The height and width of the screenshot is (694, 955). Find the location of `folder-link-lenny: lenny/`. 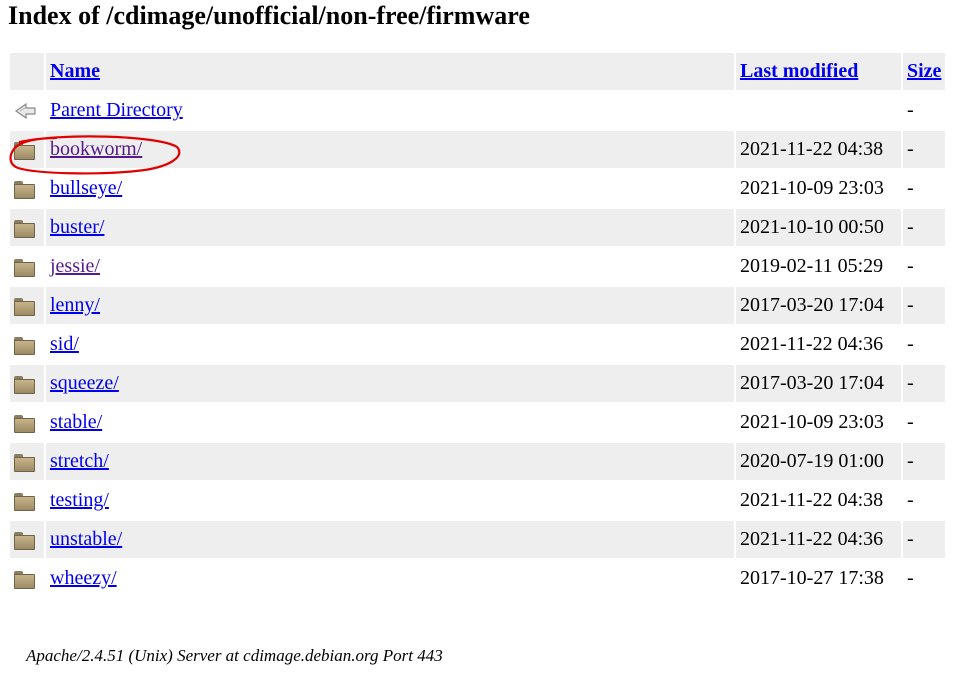

folder-link-lenny: lenny/ is located at coordinates (75, 305).